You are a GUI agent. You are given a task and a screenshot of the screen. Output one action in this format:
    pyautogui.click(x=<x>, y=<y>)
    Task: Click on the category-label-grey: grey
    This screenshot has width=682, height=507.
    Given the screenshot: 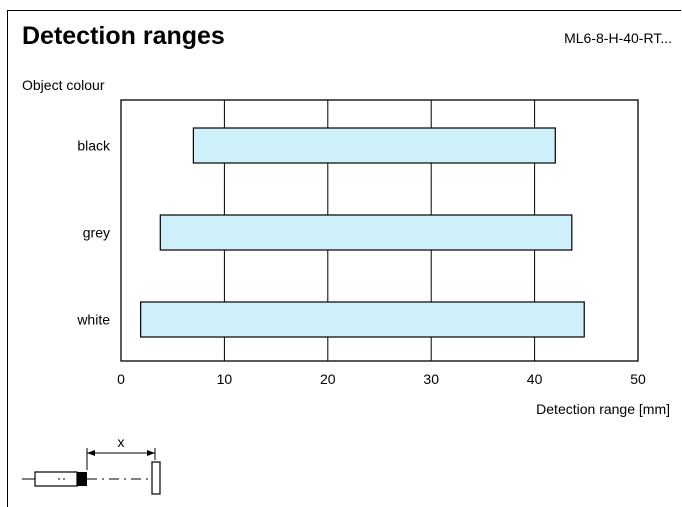 What is the action you would take?
    pyautogui.click(x=96, y=233)
    